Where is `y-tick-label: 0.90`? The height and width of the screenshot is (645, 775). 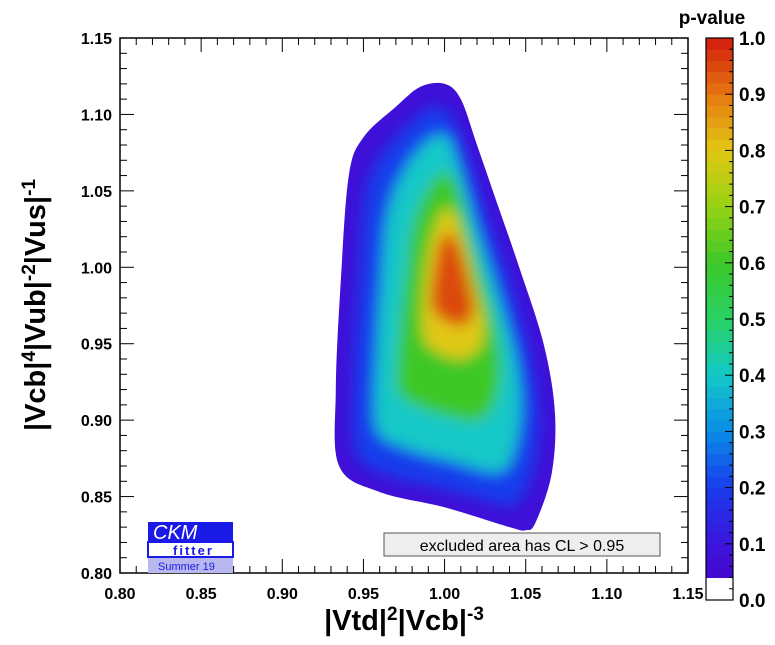 y-tick-label: 0.90 is located at coordinates (96, 421).